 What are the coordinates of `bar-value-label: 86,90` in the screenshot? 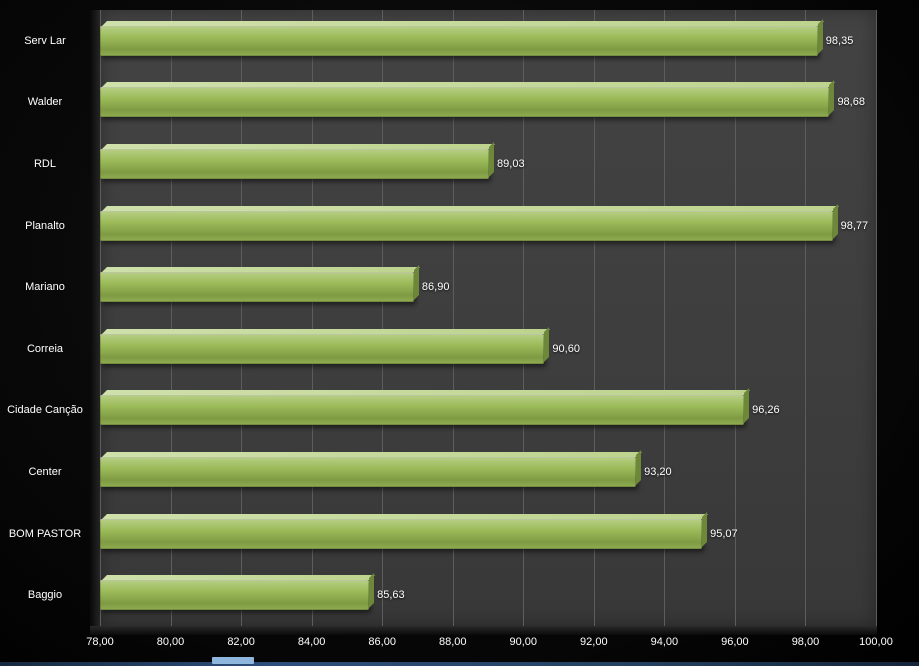 It's located at (435, 287).